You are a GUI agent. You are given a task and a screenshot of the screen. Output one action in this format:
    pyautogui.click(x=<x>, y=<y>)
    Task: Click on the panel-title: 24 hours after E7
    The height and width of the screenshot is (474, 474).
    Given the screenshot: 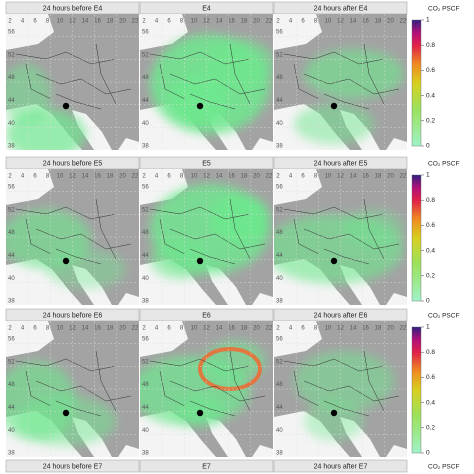 What is the action you would take?
    pyautogui.click(x=341, y=466)
    